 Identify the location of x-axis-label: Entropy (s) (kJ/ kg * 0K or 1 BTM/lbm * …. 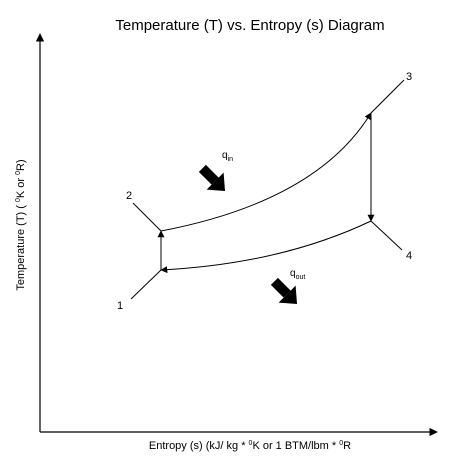
(250, 446).